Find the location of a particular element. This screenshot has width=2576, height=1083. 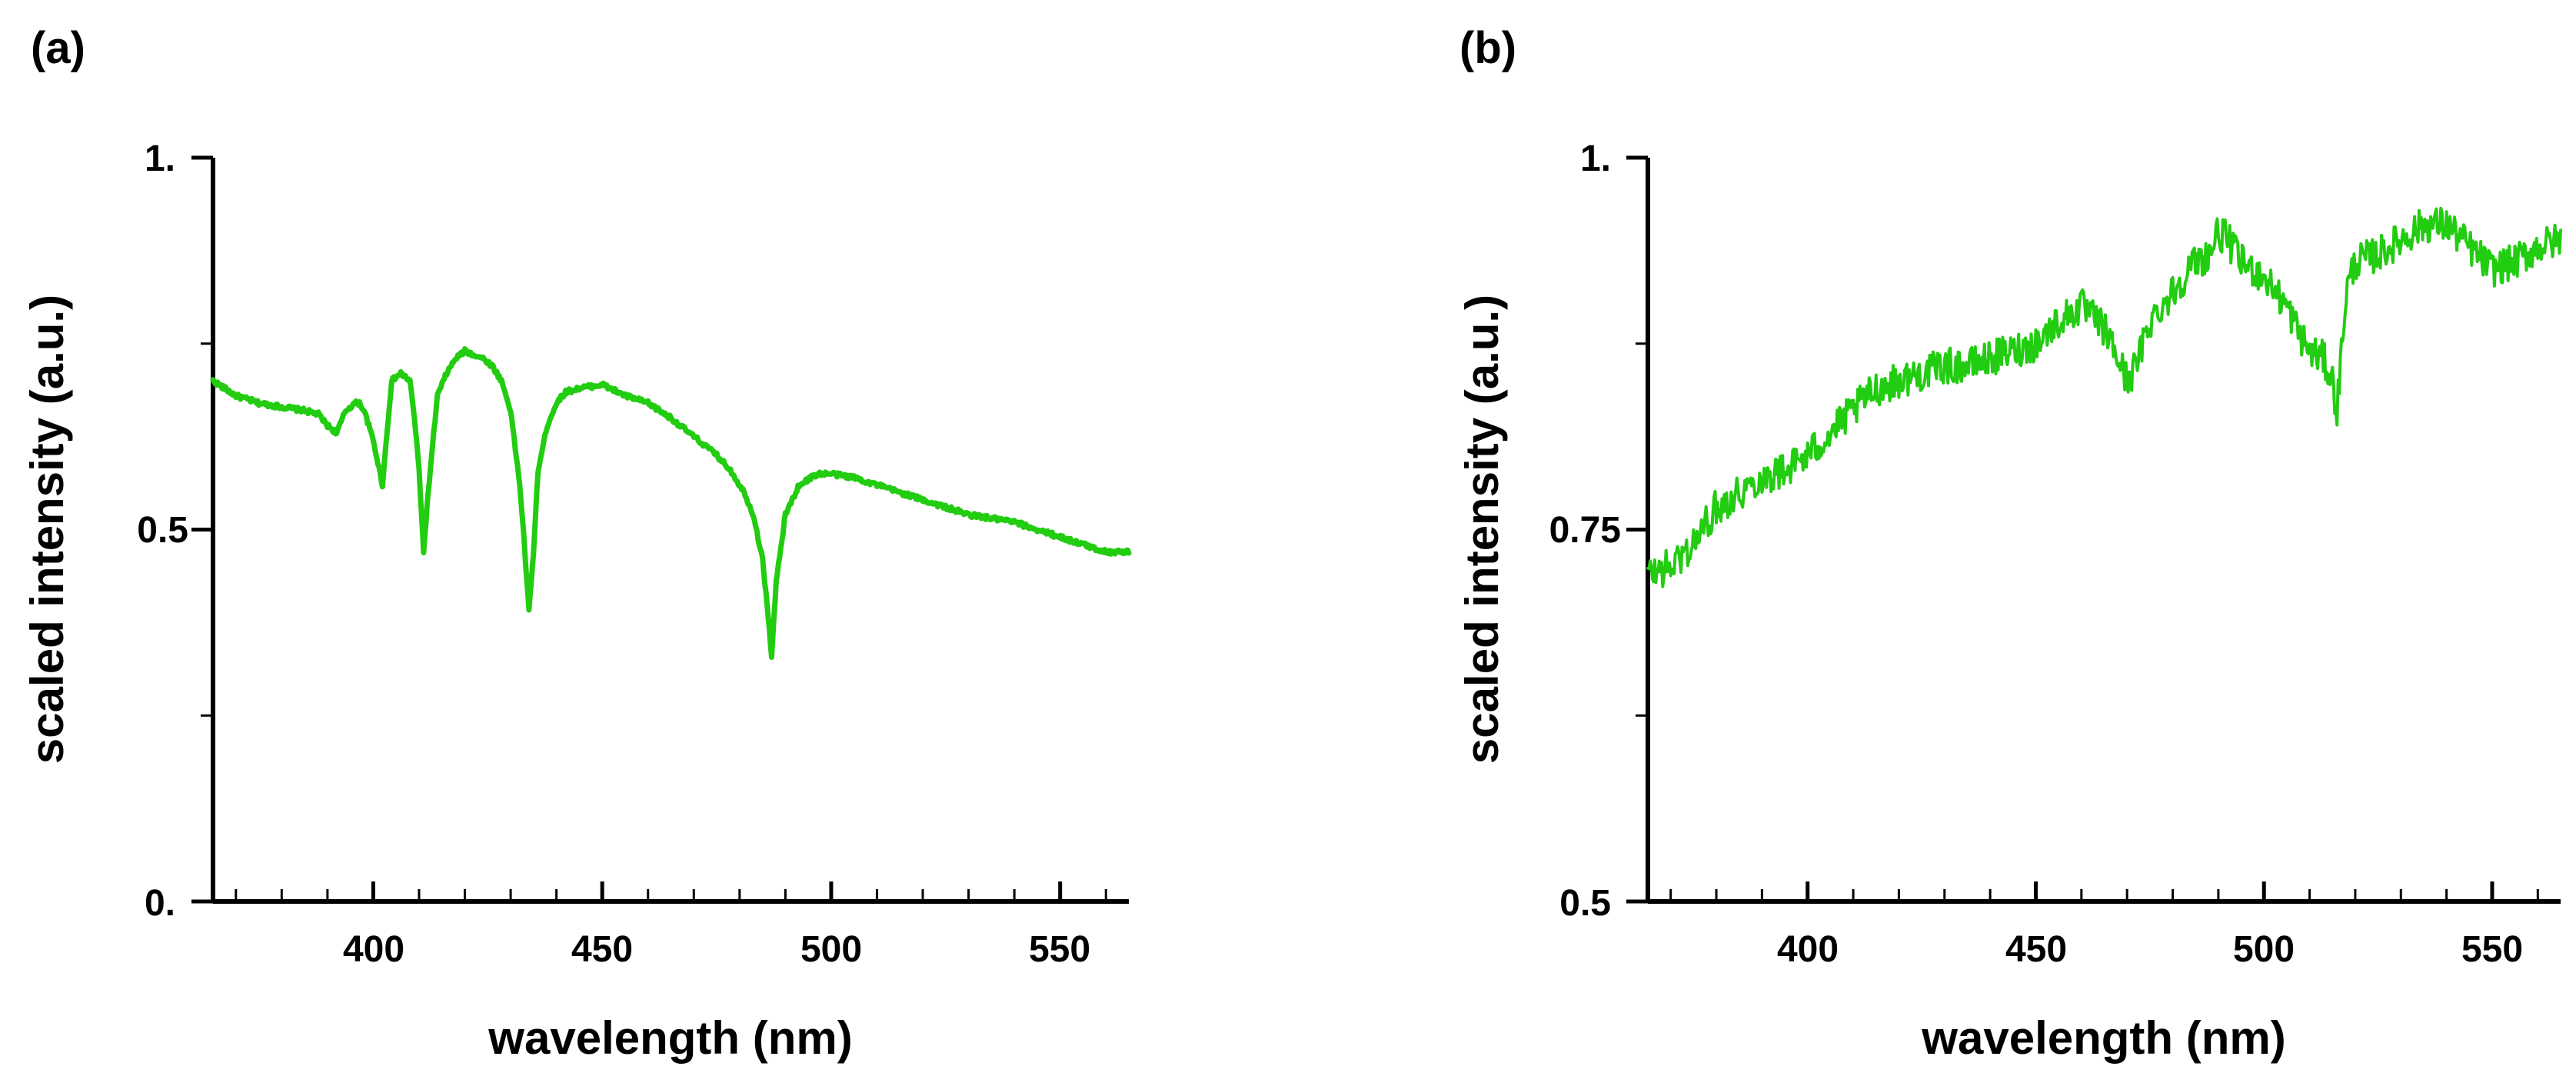

y-axis-title-a: scaled intensity (a.u.) is located at coordinates (47, 529).